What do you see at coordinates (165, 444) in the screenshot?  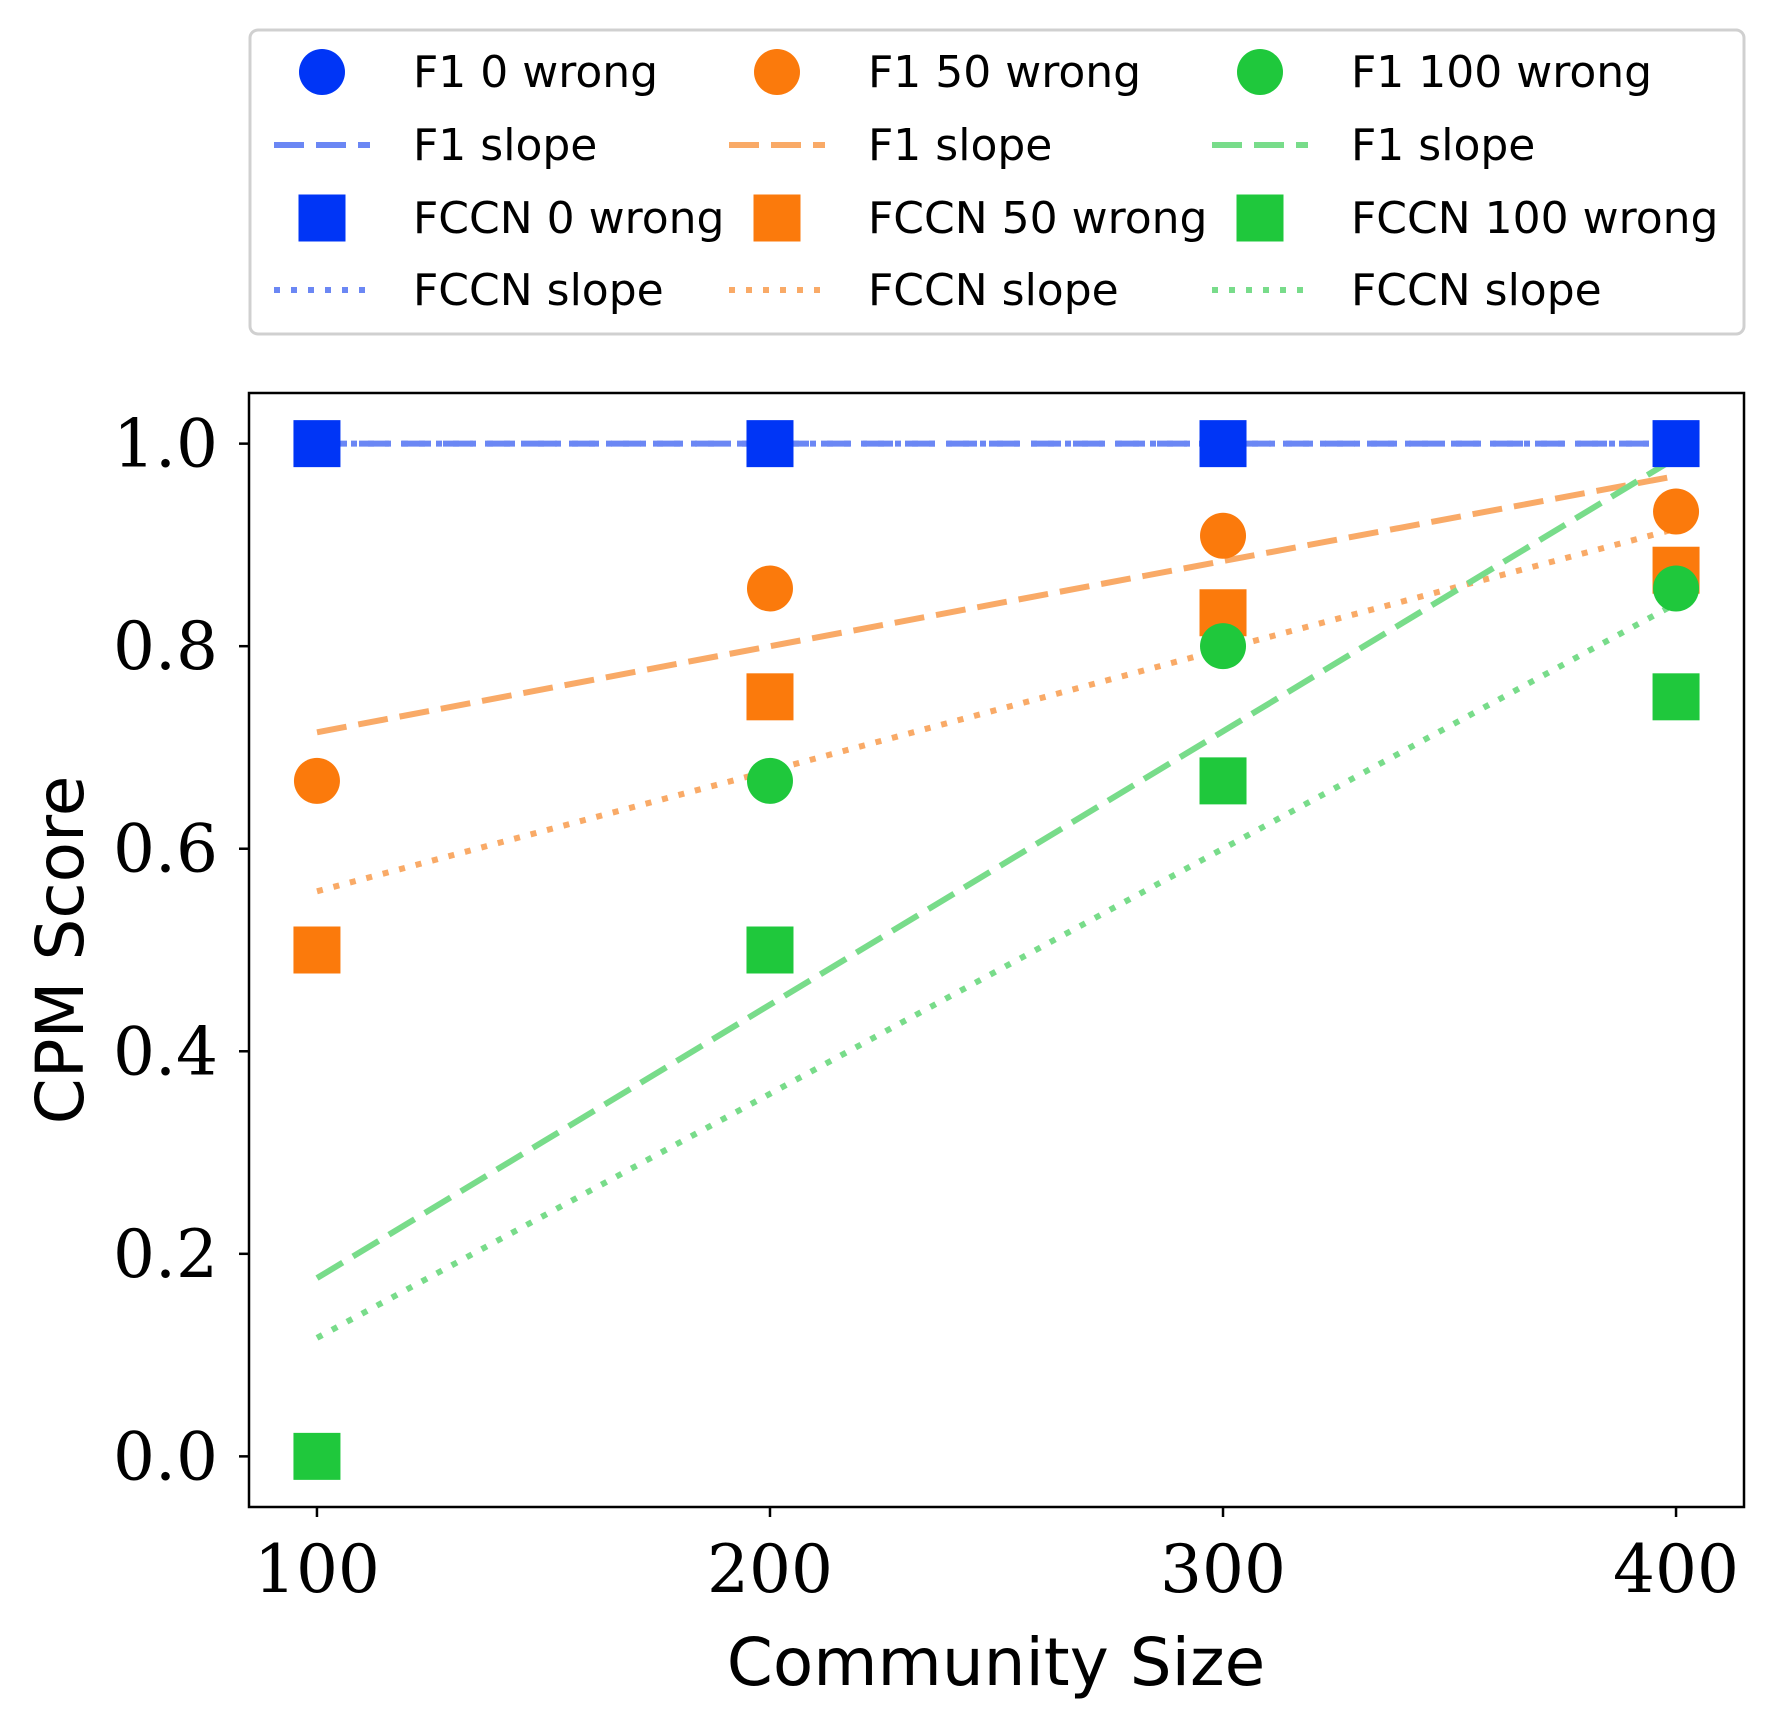 I see `y-tick-label: 1.0` at bounding box center [165, 444].